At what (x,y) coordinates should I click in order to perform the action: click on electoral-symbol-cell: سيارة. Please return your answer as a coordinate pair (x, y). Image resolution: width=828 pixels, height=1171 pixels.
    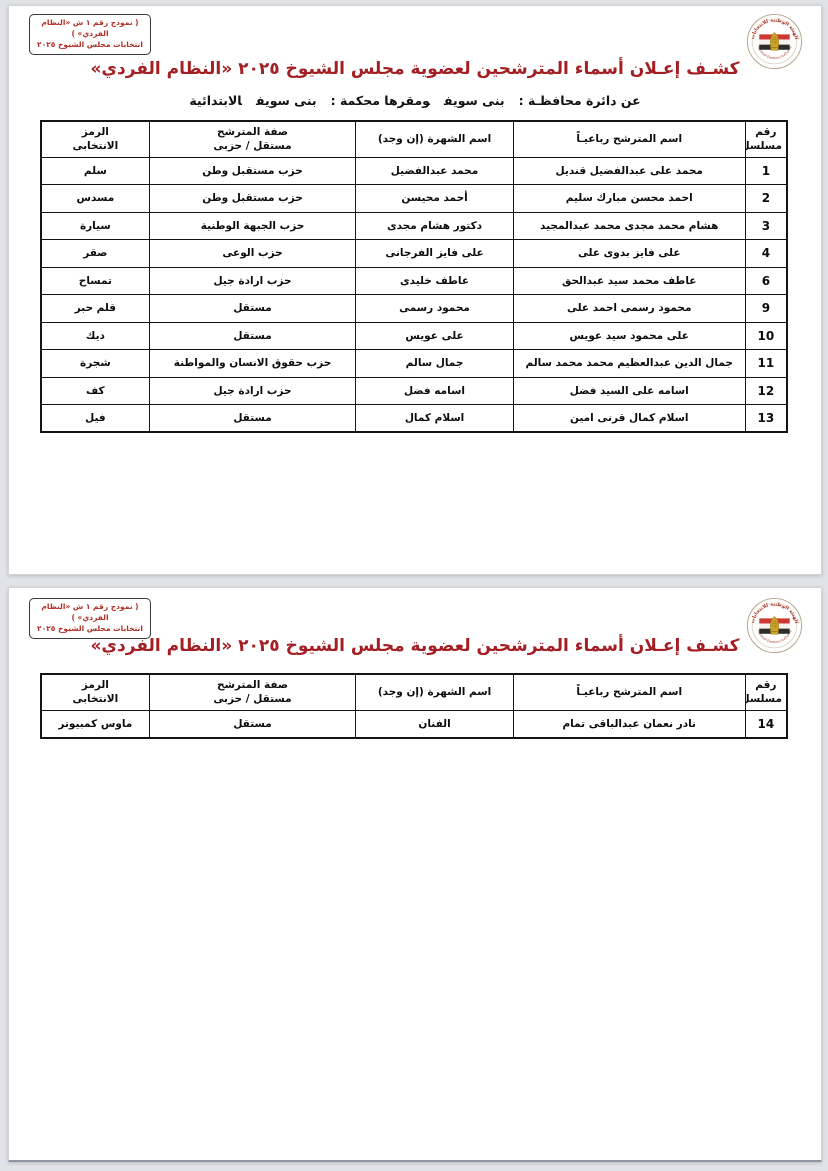
    Looking at the image, I should click on (95, 225).